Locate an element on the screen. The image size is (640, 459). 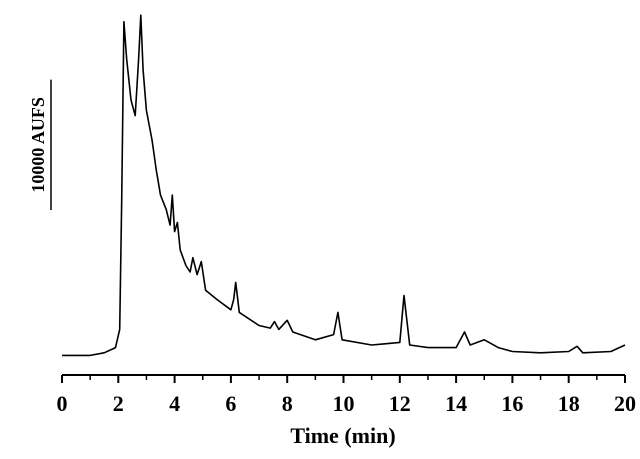
x-tick-label: 8 is located at coordinates (287, 403).